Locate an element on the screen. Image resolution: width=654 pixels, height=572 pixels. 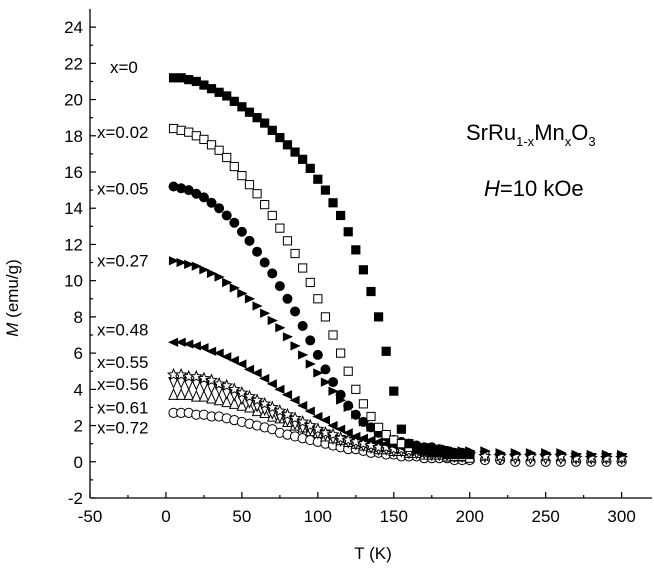
x-tick-label: 0 is located at coordinates (165, 516).